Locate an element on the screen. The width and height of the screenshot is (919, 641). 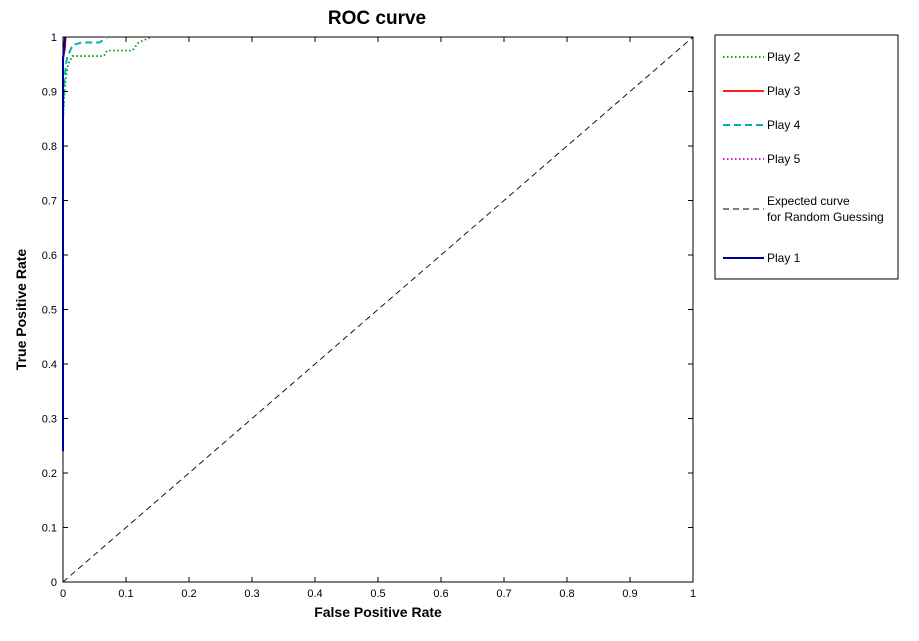
x-tick-label: 0 is located at coordinates (63, 594).